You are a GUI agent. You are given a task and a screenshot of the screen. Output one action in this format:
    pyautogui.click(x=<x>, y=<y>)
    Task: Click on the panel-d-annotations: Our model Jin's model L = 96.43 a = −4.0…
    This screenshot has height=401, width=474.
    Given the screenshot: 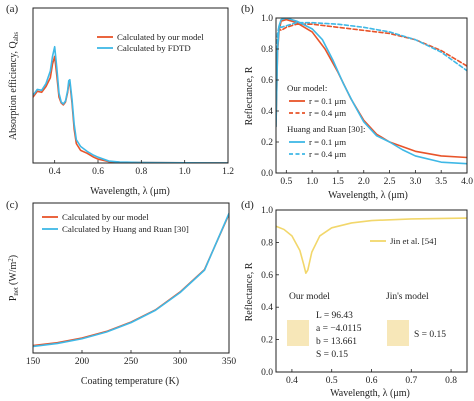 What is the action you would take?
    pyautogui.click(x=366, y=326)
    